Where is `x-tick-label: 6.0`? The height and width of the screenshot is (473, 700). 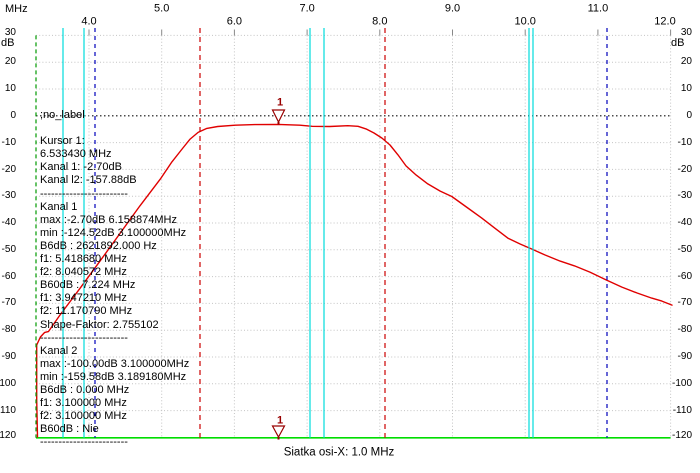
x-tick-label: 6.0 is located at coordinates (234, 21).